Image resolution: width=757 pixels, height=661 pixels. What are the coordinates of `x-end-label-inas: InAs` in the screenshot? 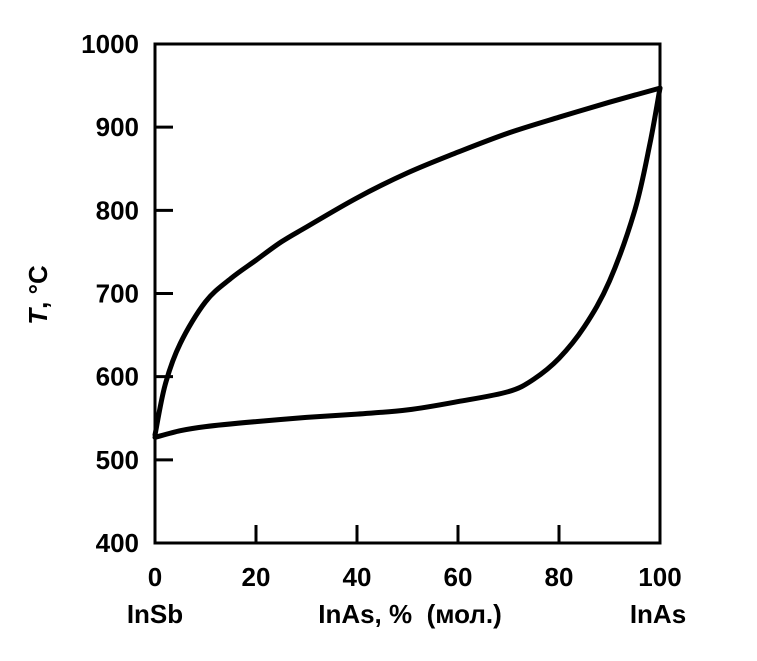 It's located at (658, 614).